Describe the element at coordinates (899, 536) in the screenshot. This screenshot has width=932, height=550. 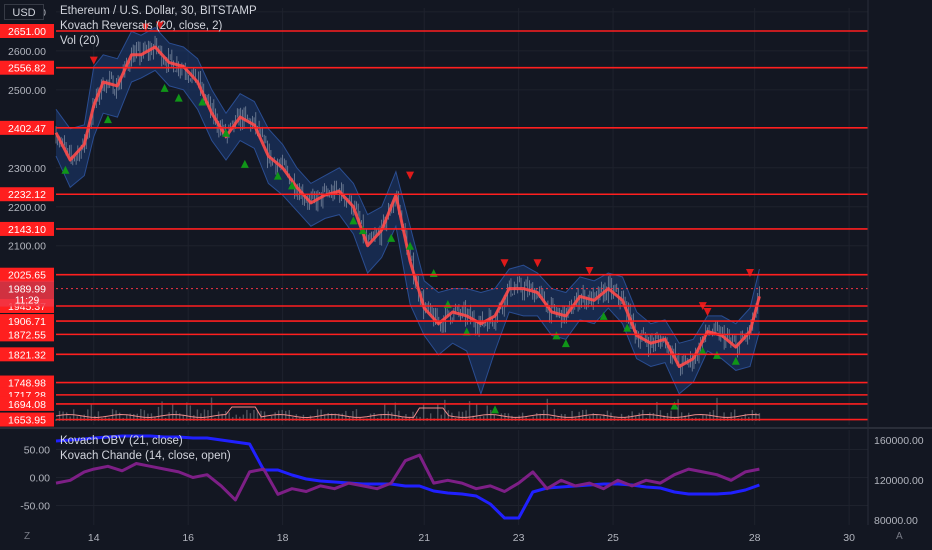
I see `auto-scale-toggle: A` at that location.